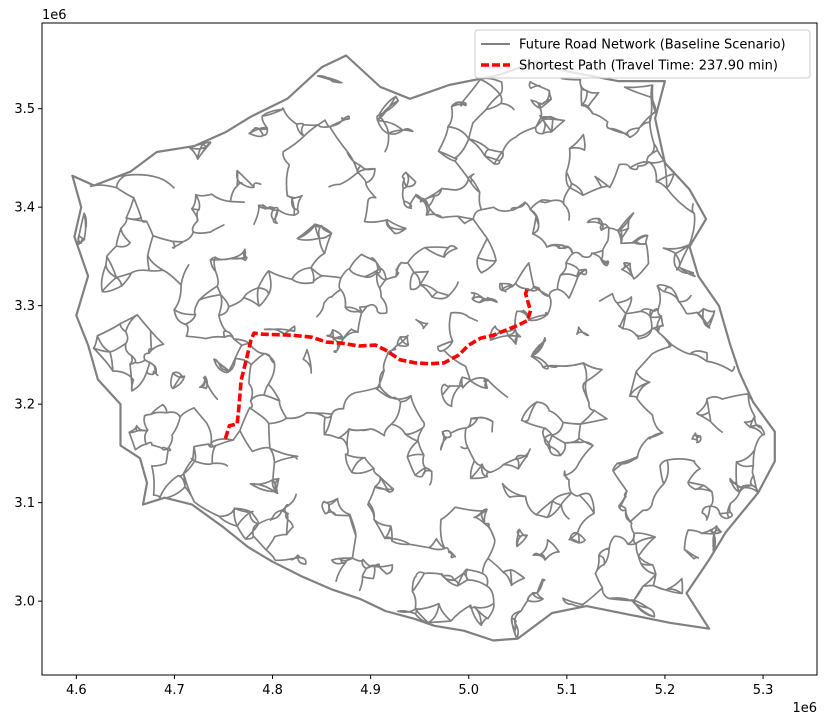  Describe the element at coordinates (174, 690) in the screenshot. I see `x-tick-label: 4.7` at that location.